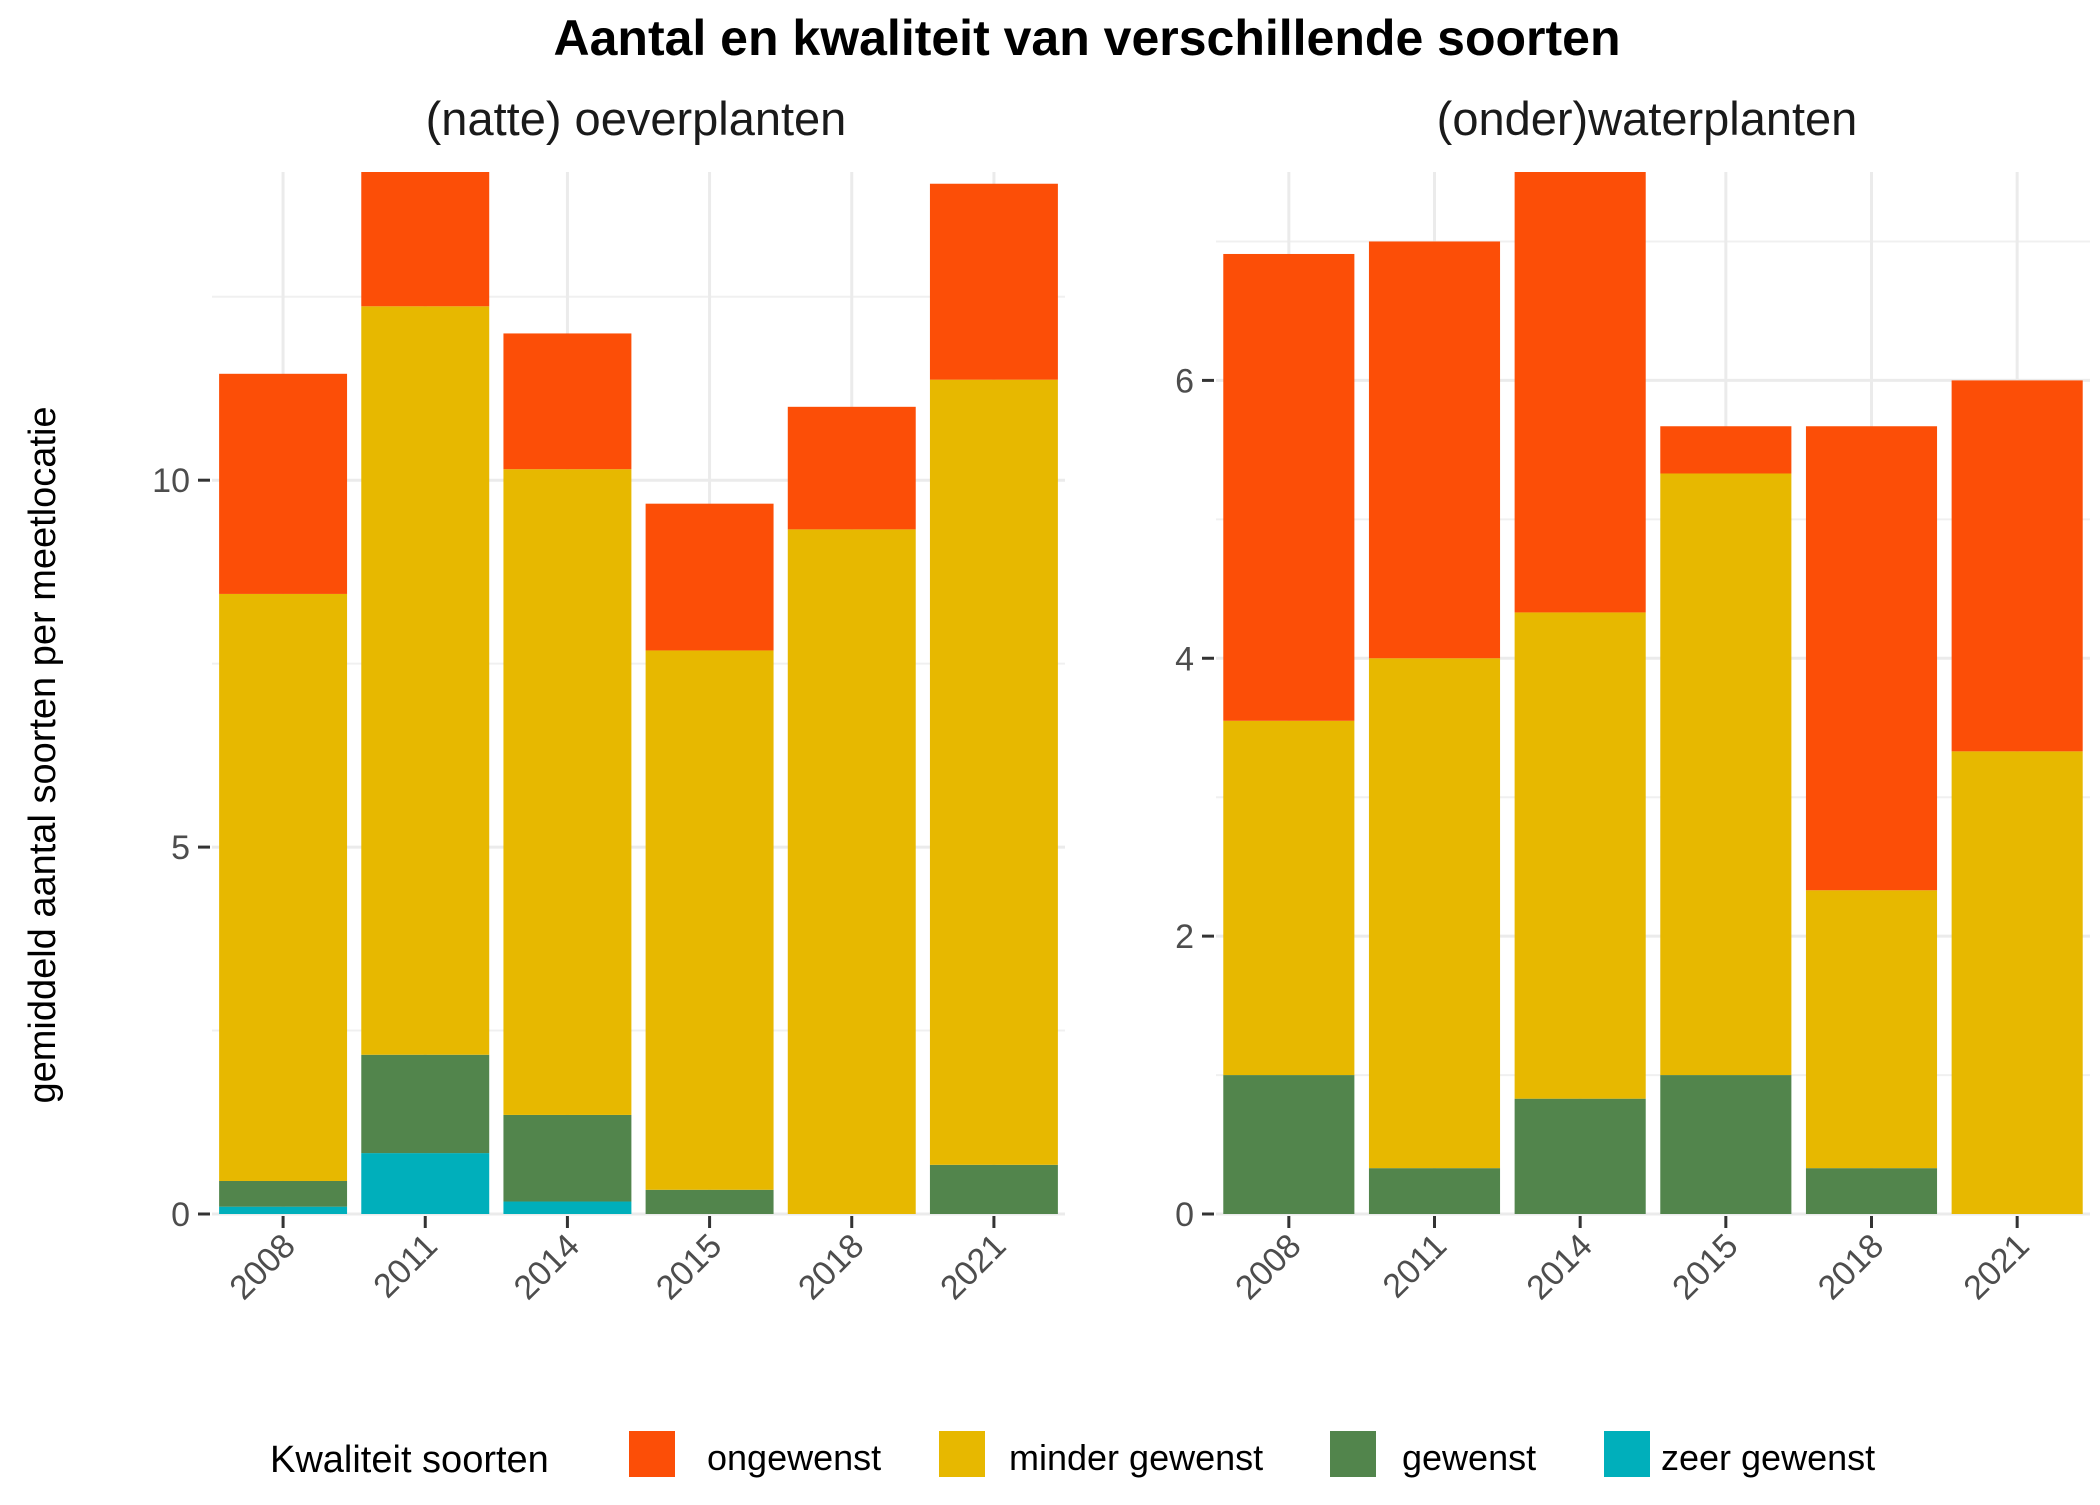 The height and width of the screenshot is (1505, 2100). I want to click on y-tick-label: 10, so click(171, 481).